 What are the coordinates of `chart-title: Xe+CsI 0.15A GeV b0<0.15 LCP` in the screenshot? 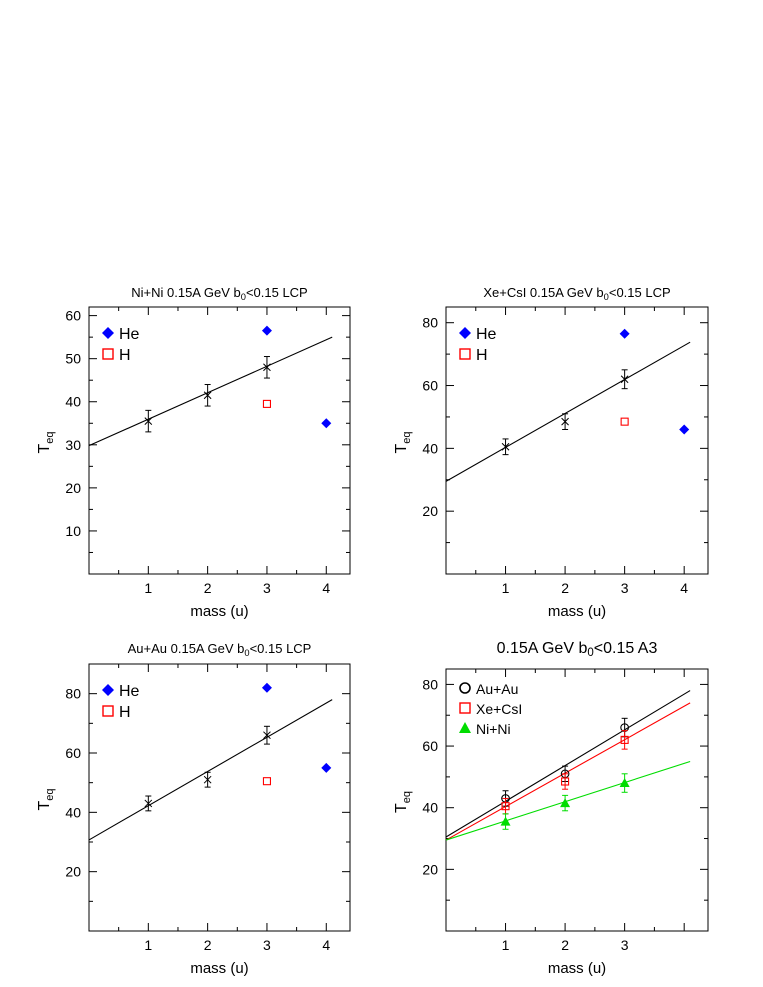 It's located at (576, 293).